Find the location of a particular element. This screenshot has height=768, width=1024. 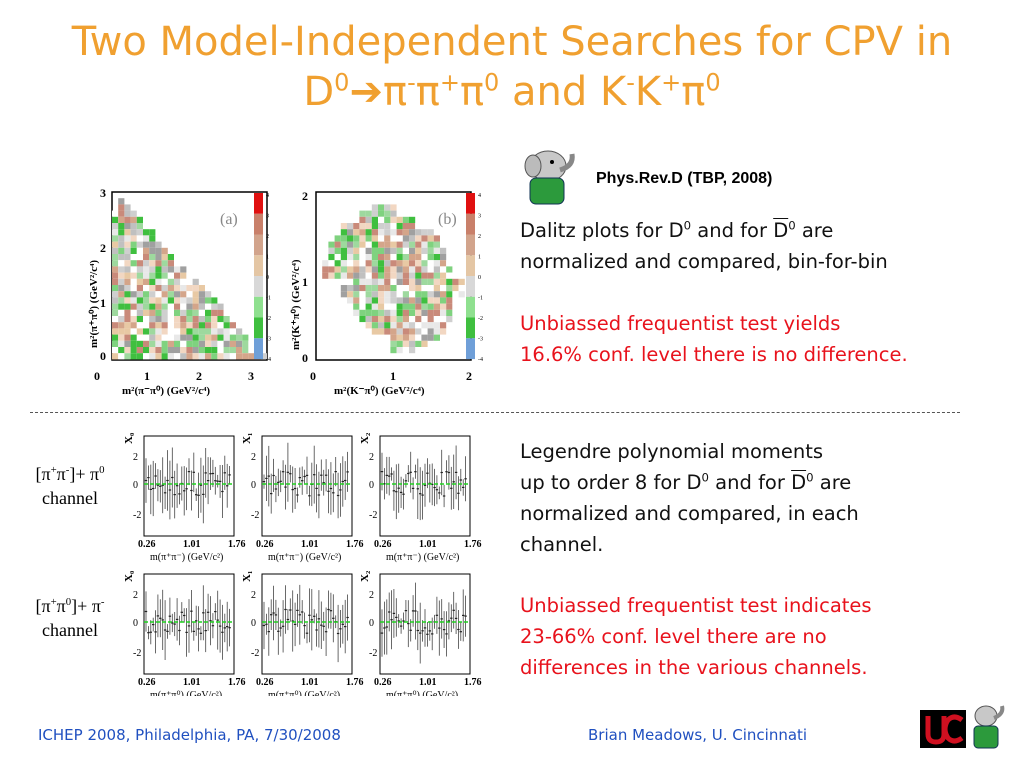

scale-tick: 4 is located at coordinates (267, 196).